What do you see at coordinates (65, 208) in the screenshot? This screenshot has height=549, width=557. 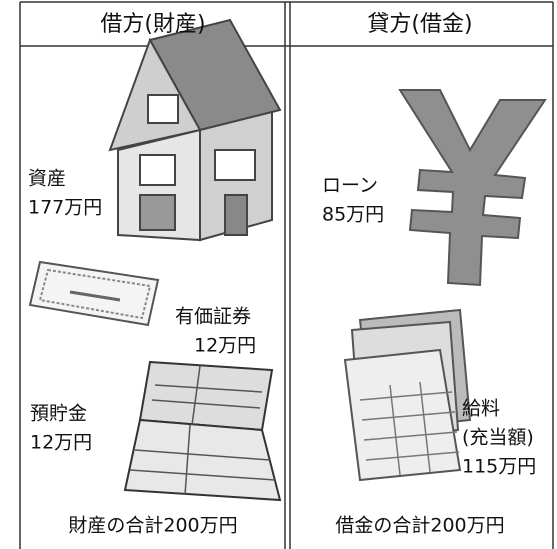 I see `item-amount: 177万円` at bounding box center [65, 208].